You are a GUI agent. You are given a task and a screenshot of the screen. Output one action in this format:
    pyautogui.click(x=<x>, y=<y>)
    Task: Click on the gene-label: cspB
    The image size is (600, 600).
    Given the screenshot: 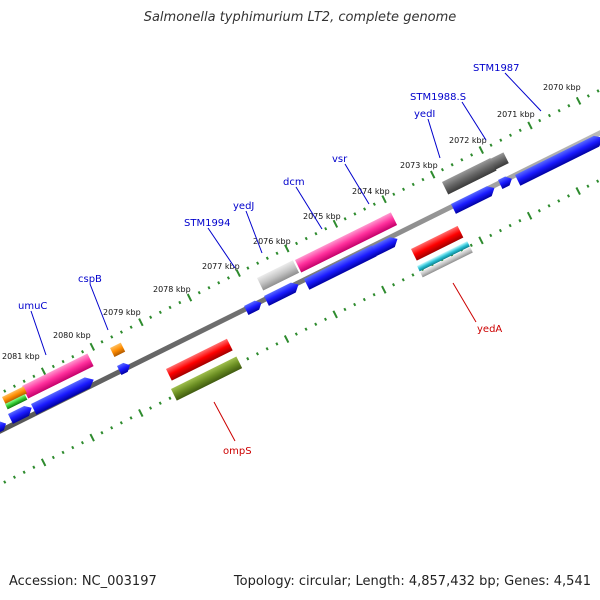 What is the action you would take?
    pyautogui.click(x=90, y=279)
    